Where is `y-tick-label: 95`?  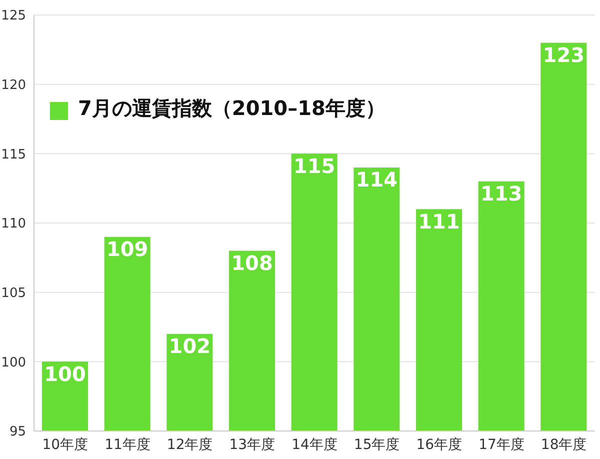 y-tick-label: 95 is located at coordinates (17, 432).